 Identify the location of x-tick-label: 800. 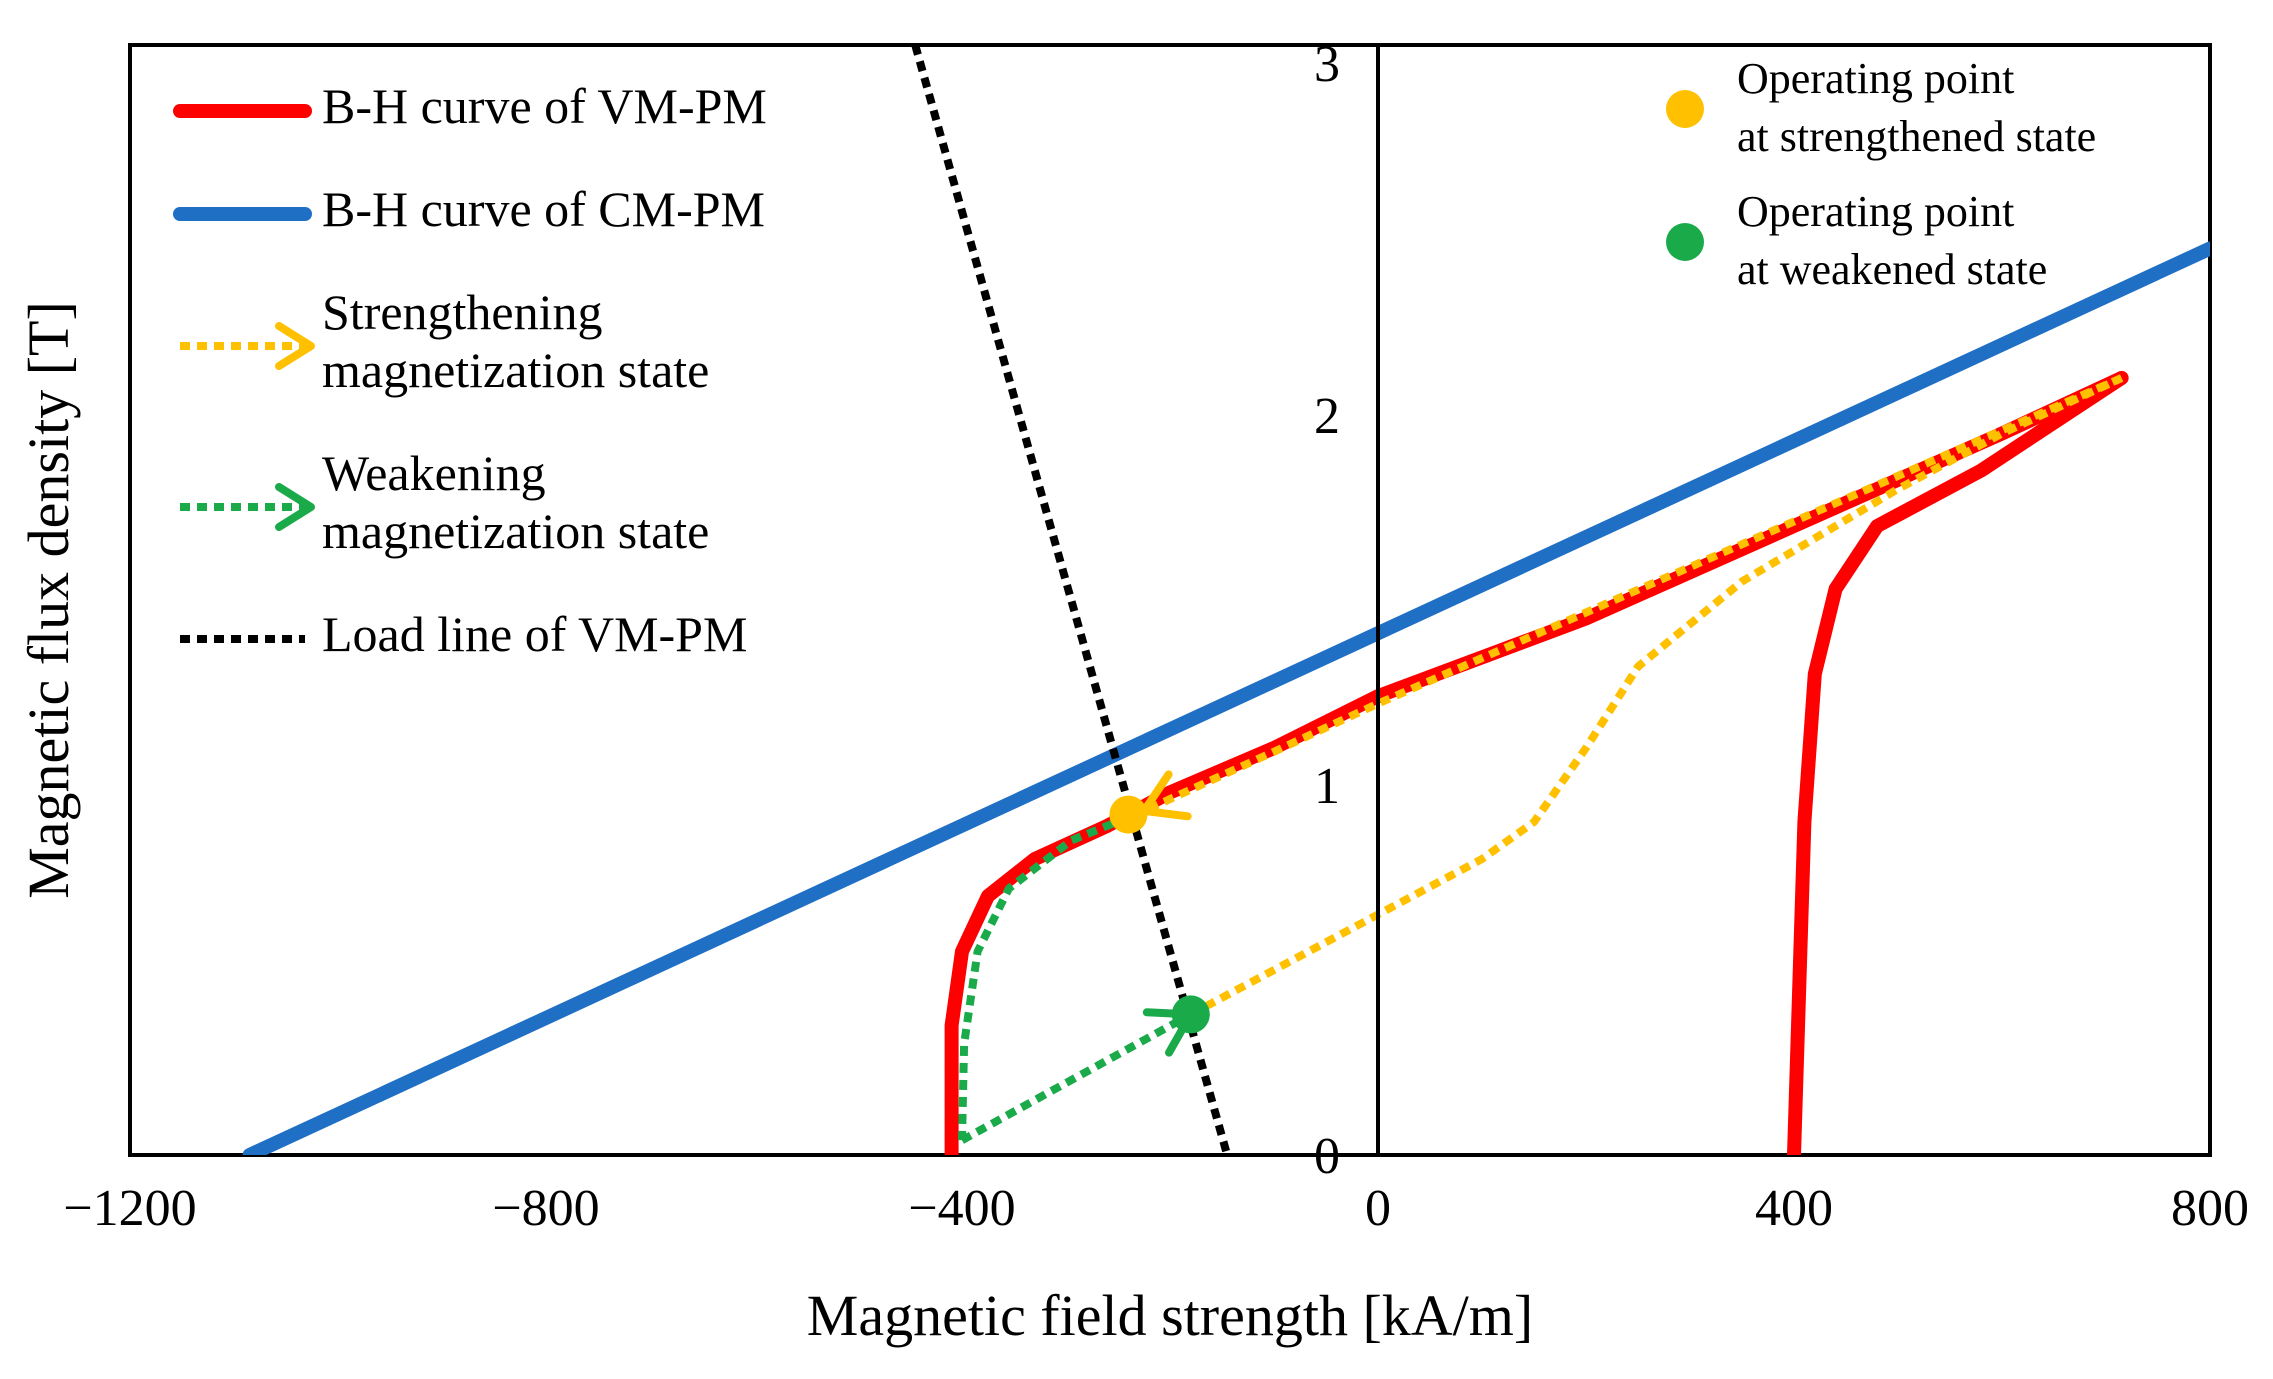
(2210, 1208).